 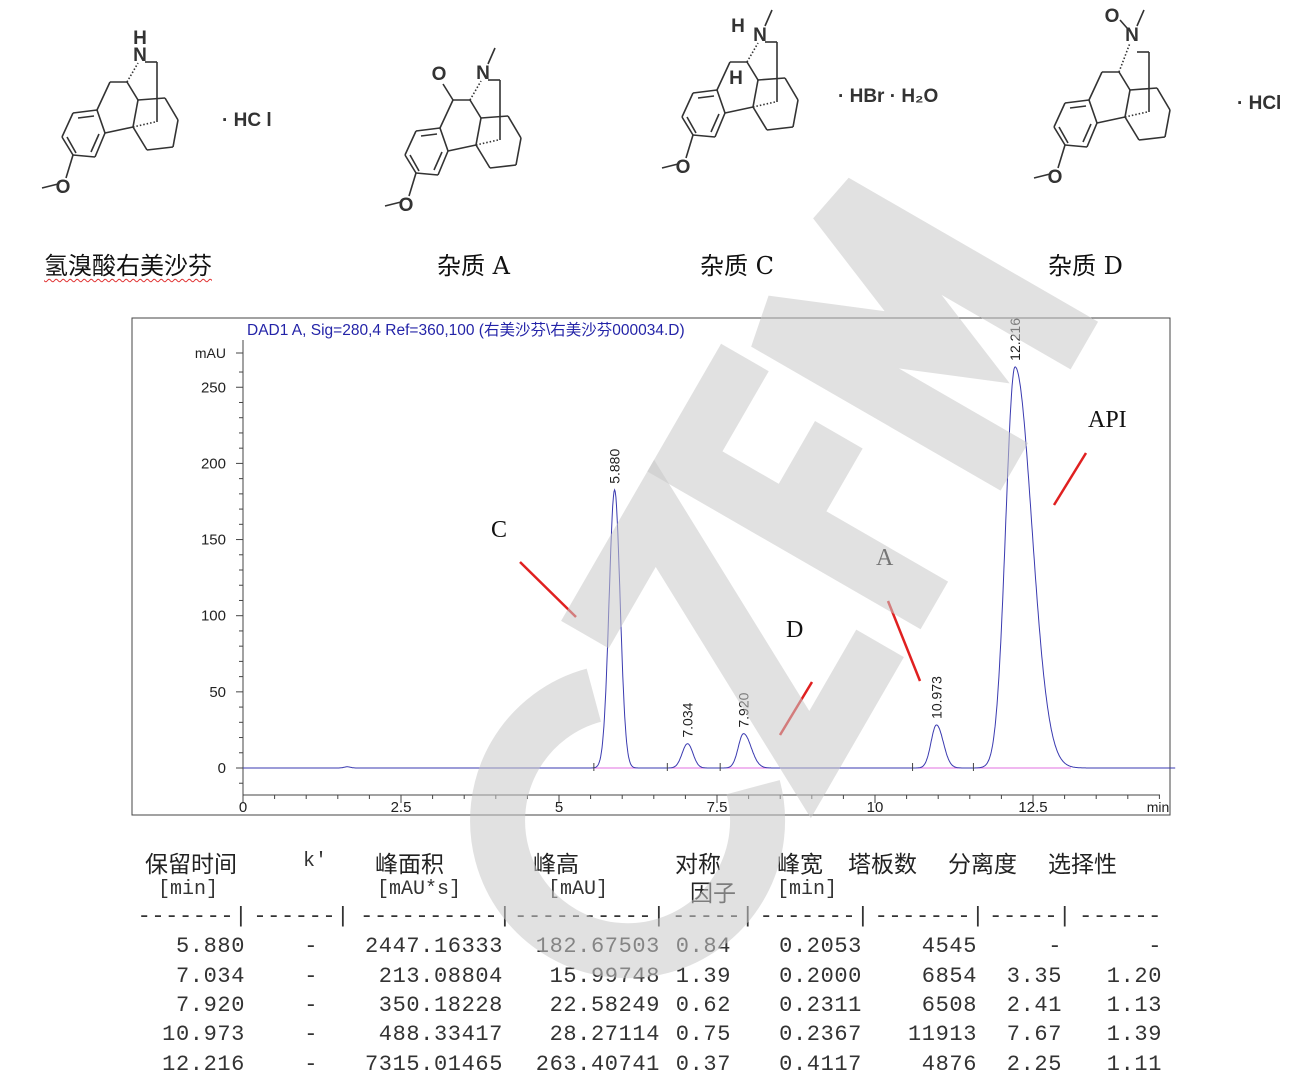 I want to click on table-cell: 2.25, so click(x=1034, y=1064).